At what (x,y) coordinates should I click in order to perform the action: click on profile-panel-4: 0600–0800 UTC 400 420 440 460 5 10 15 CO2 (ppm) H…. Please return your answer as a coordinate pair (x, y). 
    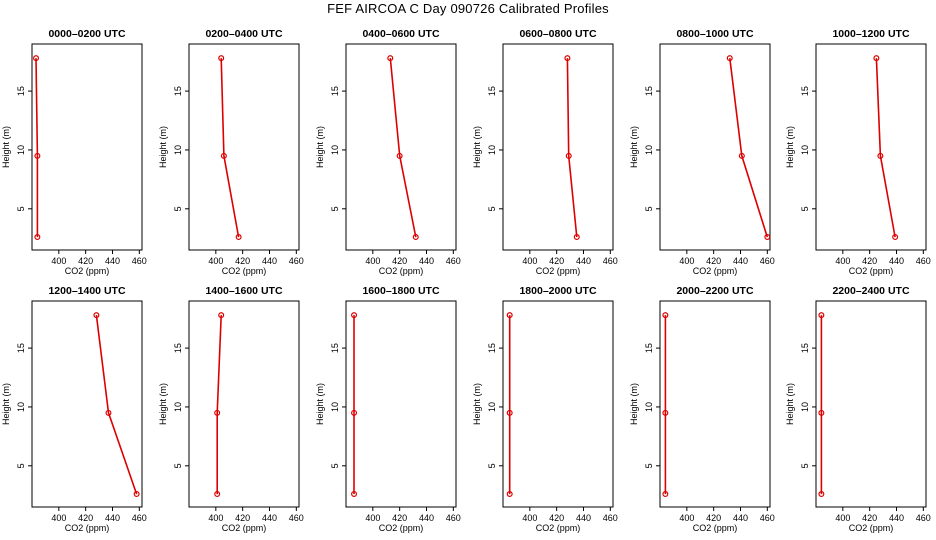
    Looking at the image, I should click on (545, 152).